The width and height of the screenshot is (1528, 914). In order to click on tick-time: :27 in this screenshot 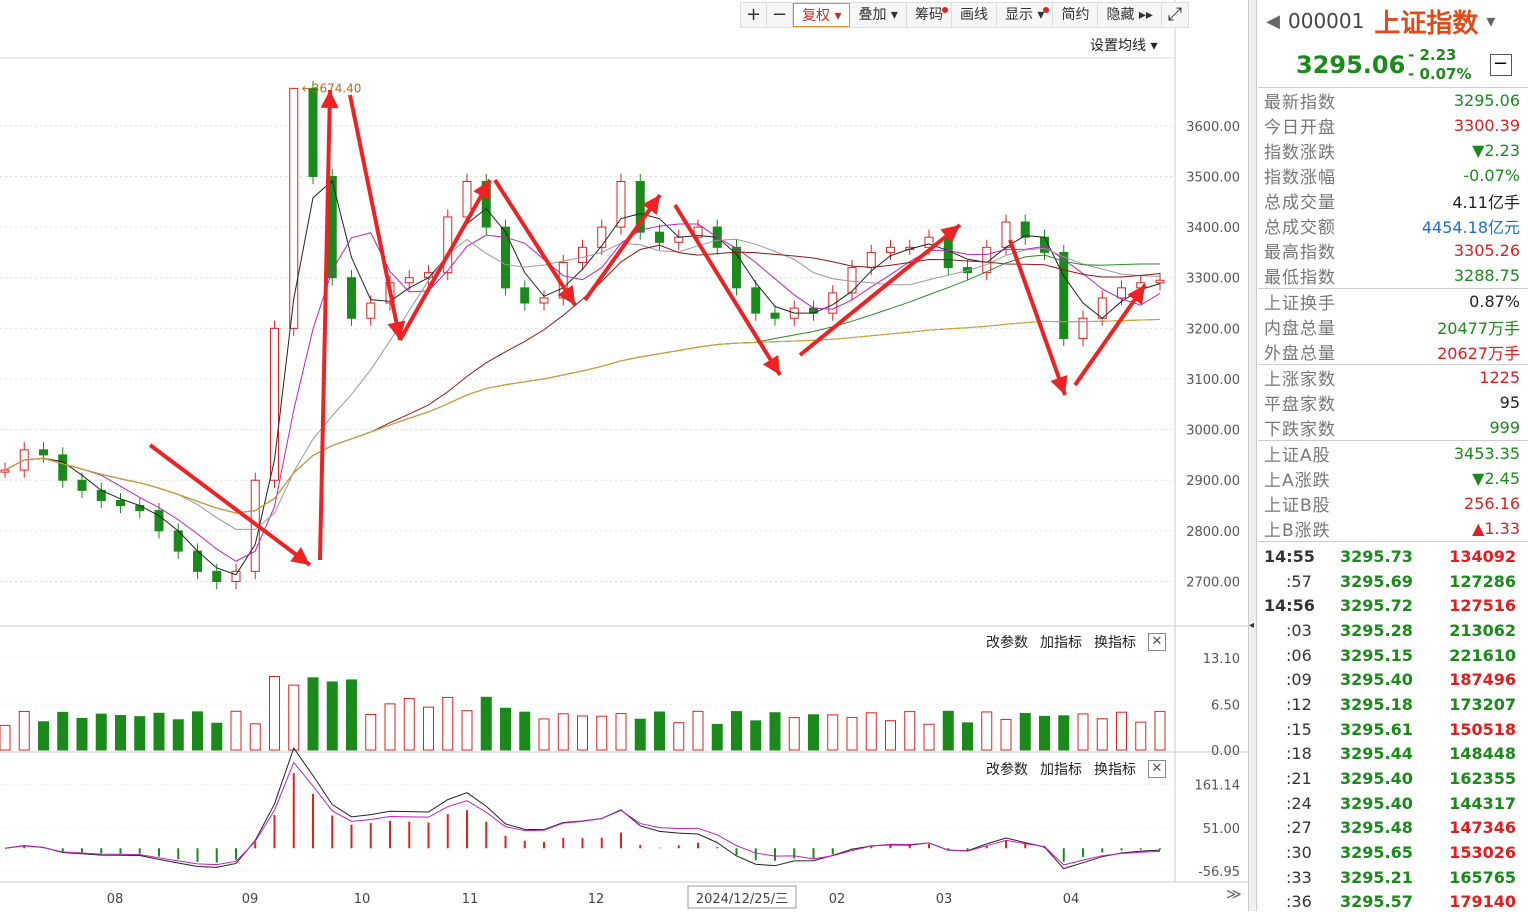, I will do `click(1299, 828)`.